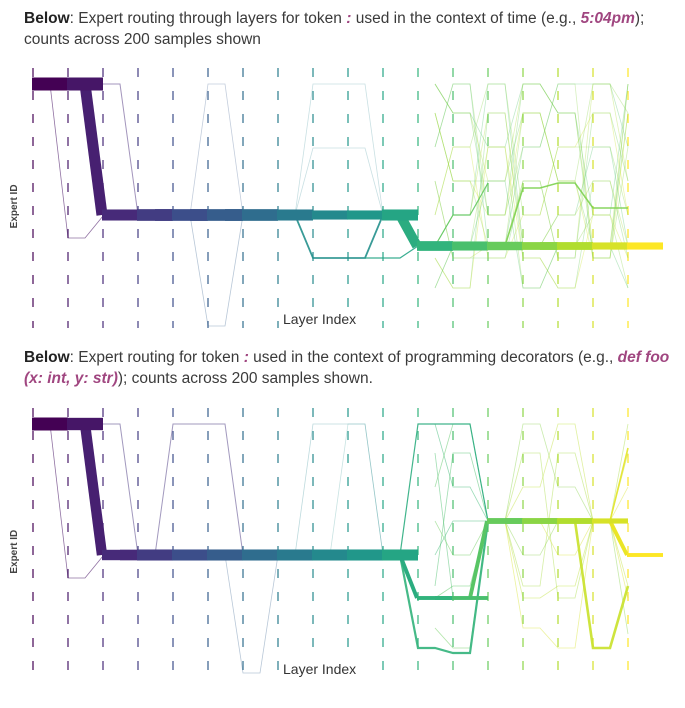 Image resolution: width=685 pixels, height=708 pixels. What do you see at coordinates (466, 18) in the screenshot?
I see `caption-text: used in the context of time (e.g.,` at bounding box center [466, 18].